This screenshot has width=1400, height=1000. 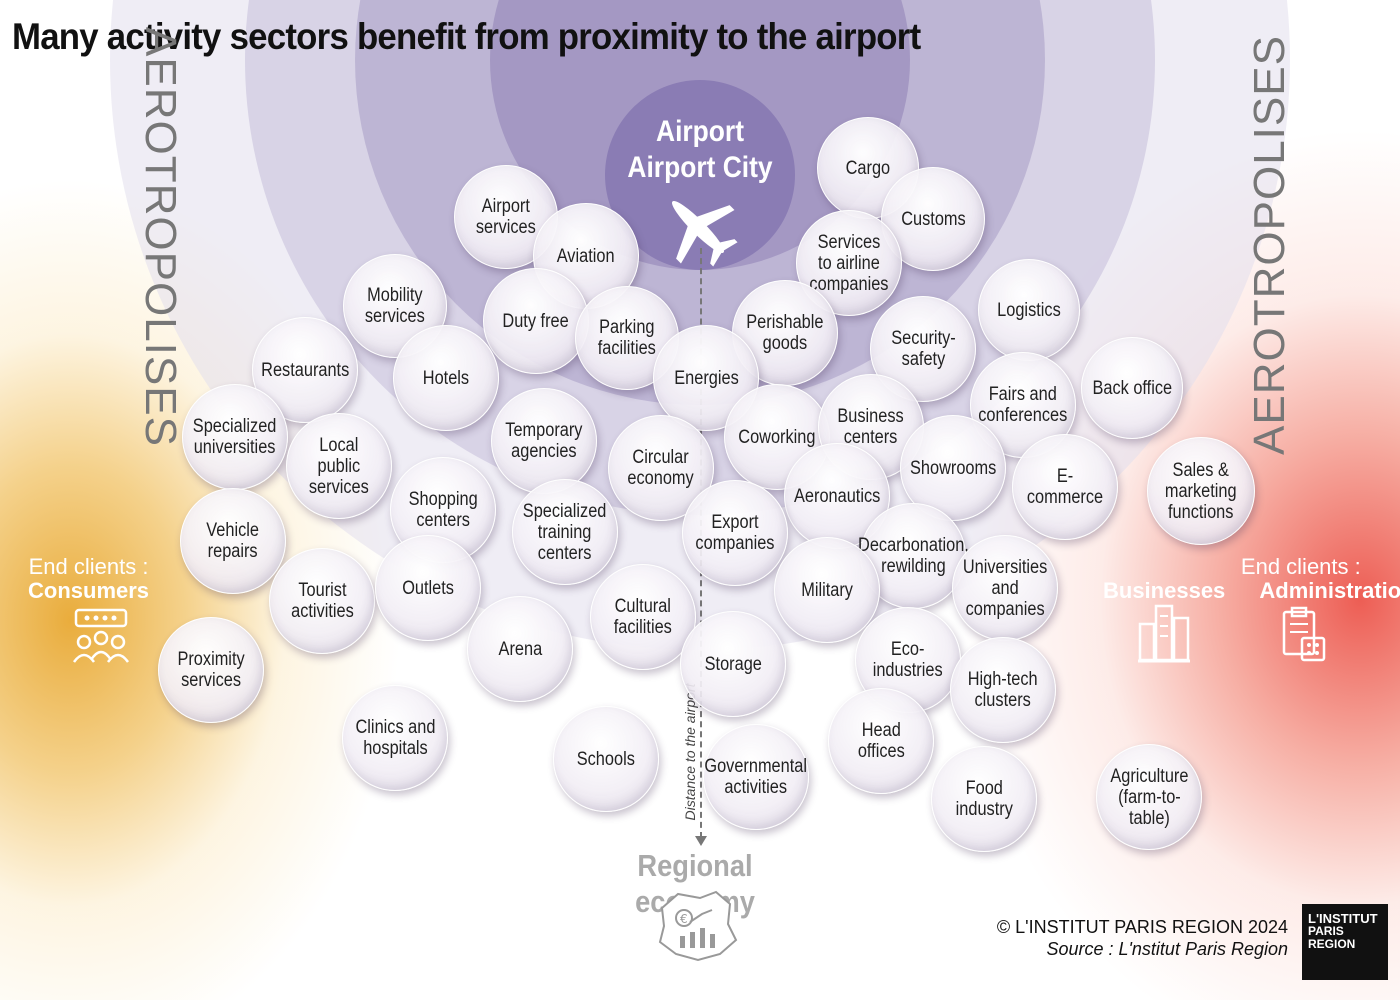 I want to click on sector-label: Restaurants, so click(x=305, y=370).